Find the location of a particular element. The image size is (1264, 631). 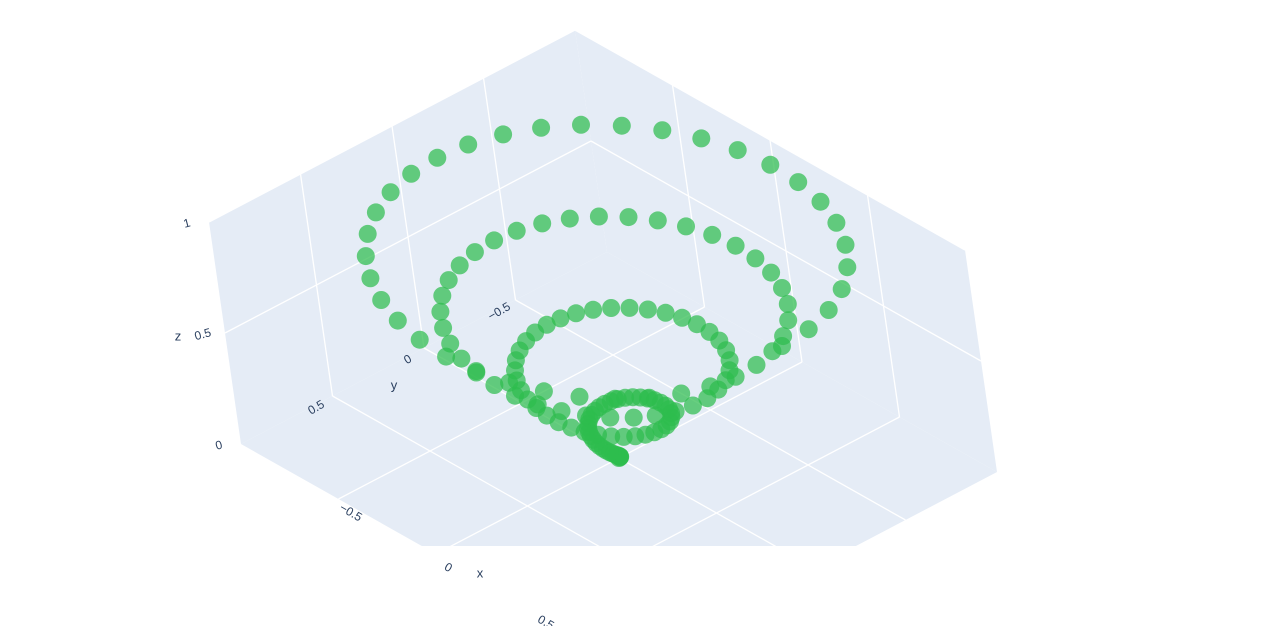

x-tick-label: 0.5 is located at coordinates (546, 619).